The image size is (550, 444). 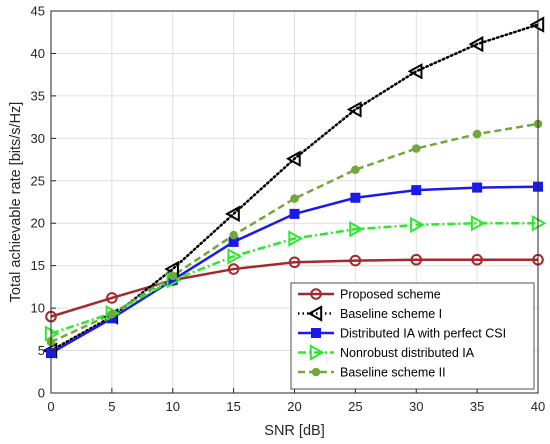 I want to click on y-tick-label: 0, so click(x=41, y=393).